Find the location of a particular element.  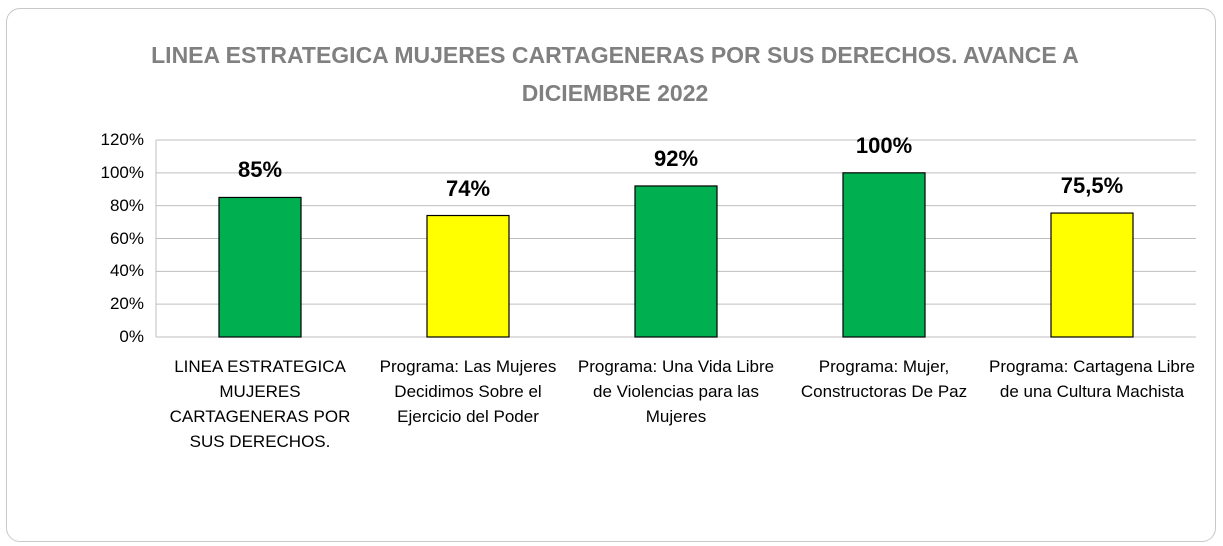

y-tick-label: 40% is located at coordinates (126, 271).